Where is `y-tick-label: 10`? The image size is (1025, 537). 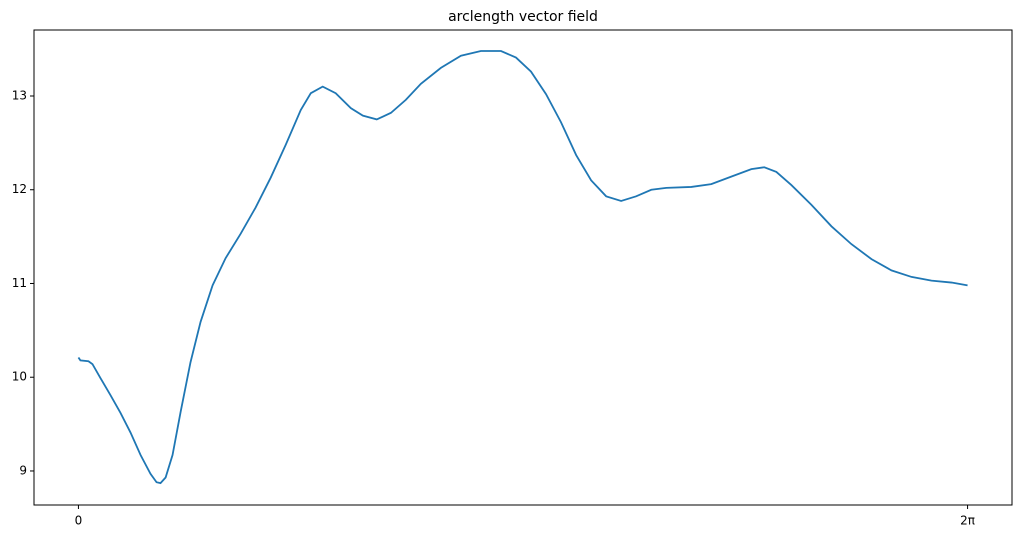
y-tick-label: 10 is located at coordinates (19, 377).